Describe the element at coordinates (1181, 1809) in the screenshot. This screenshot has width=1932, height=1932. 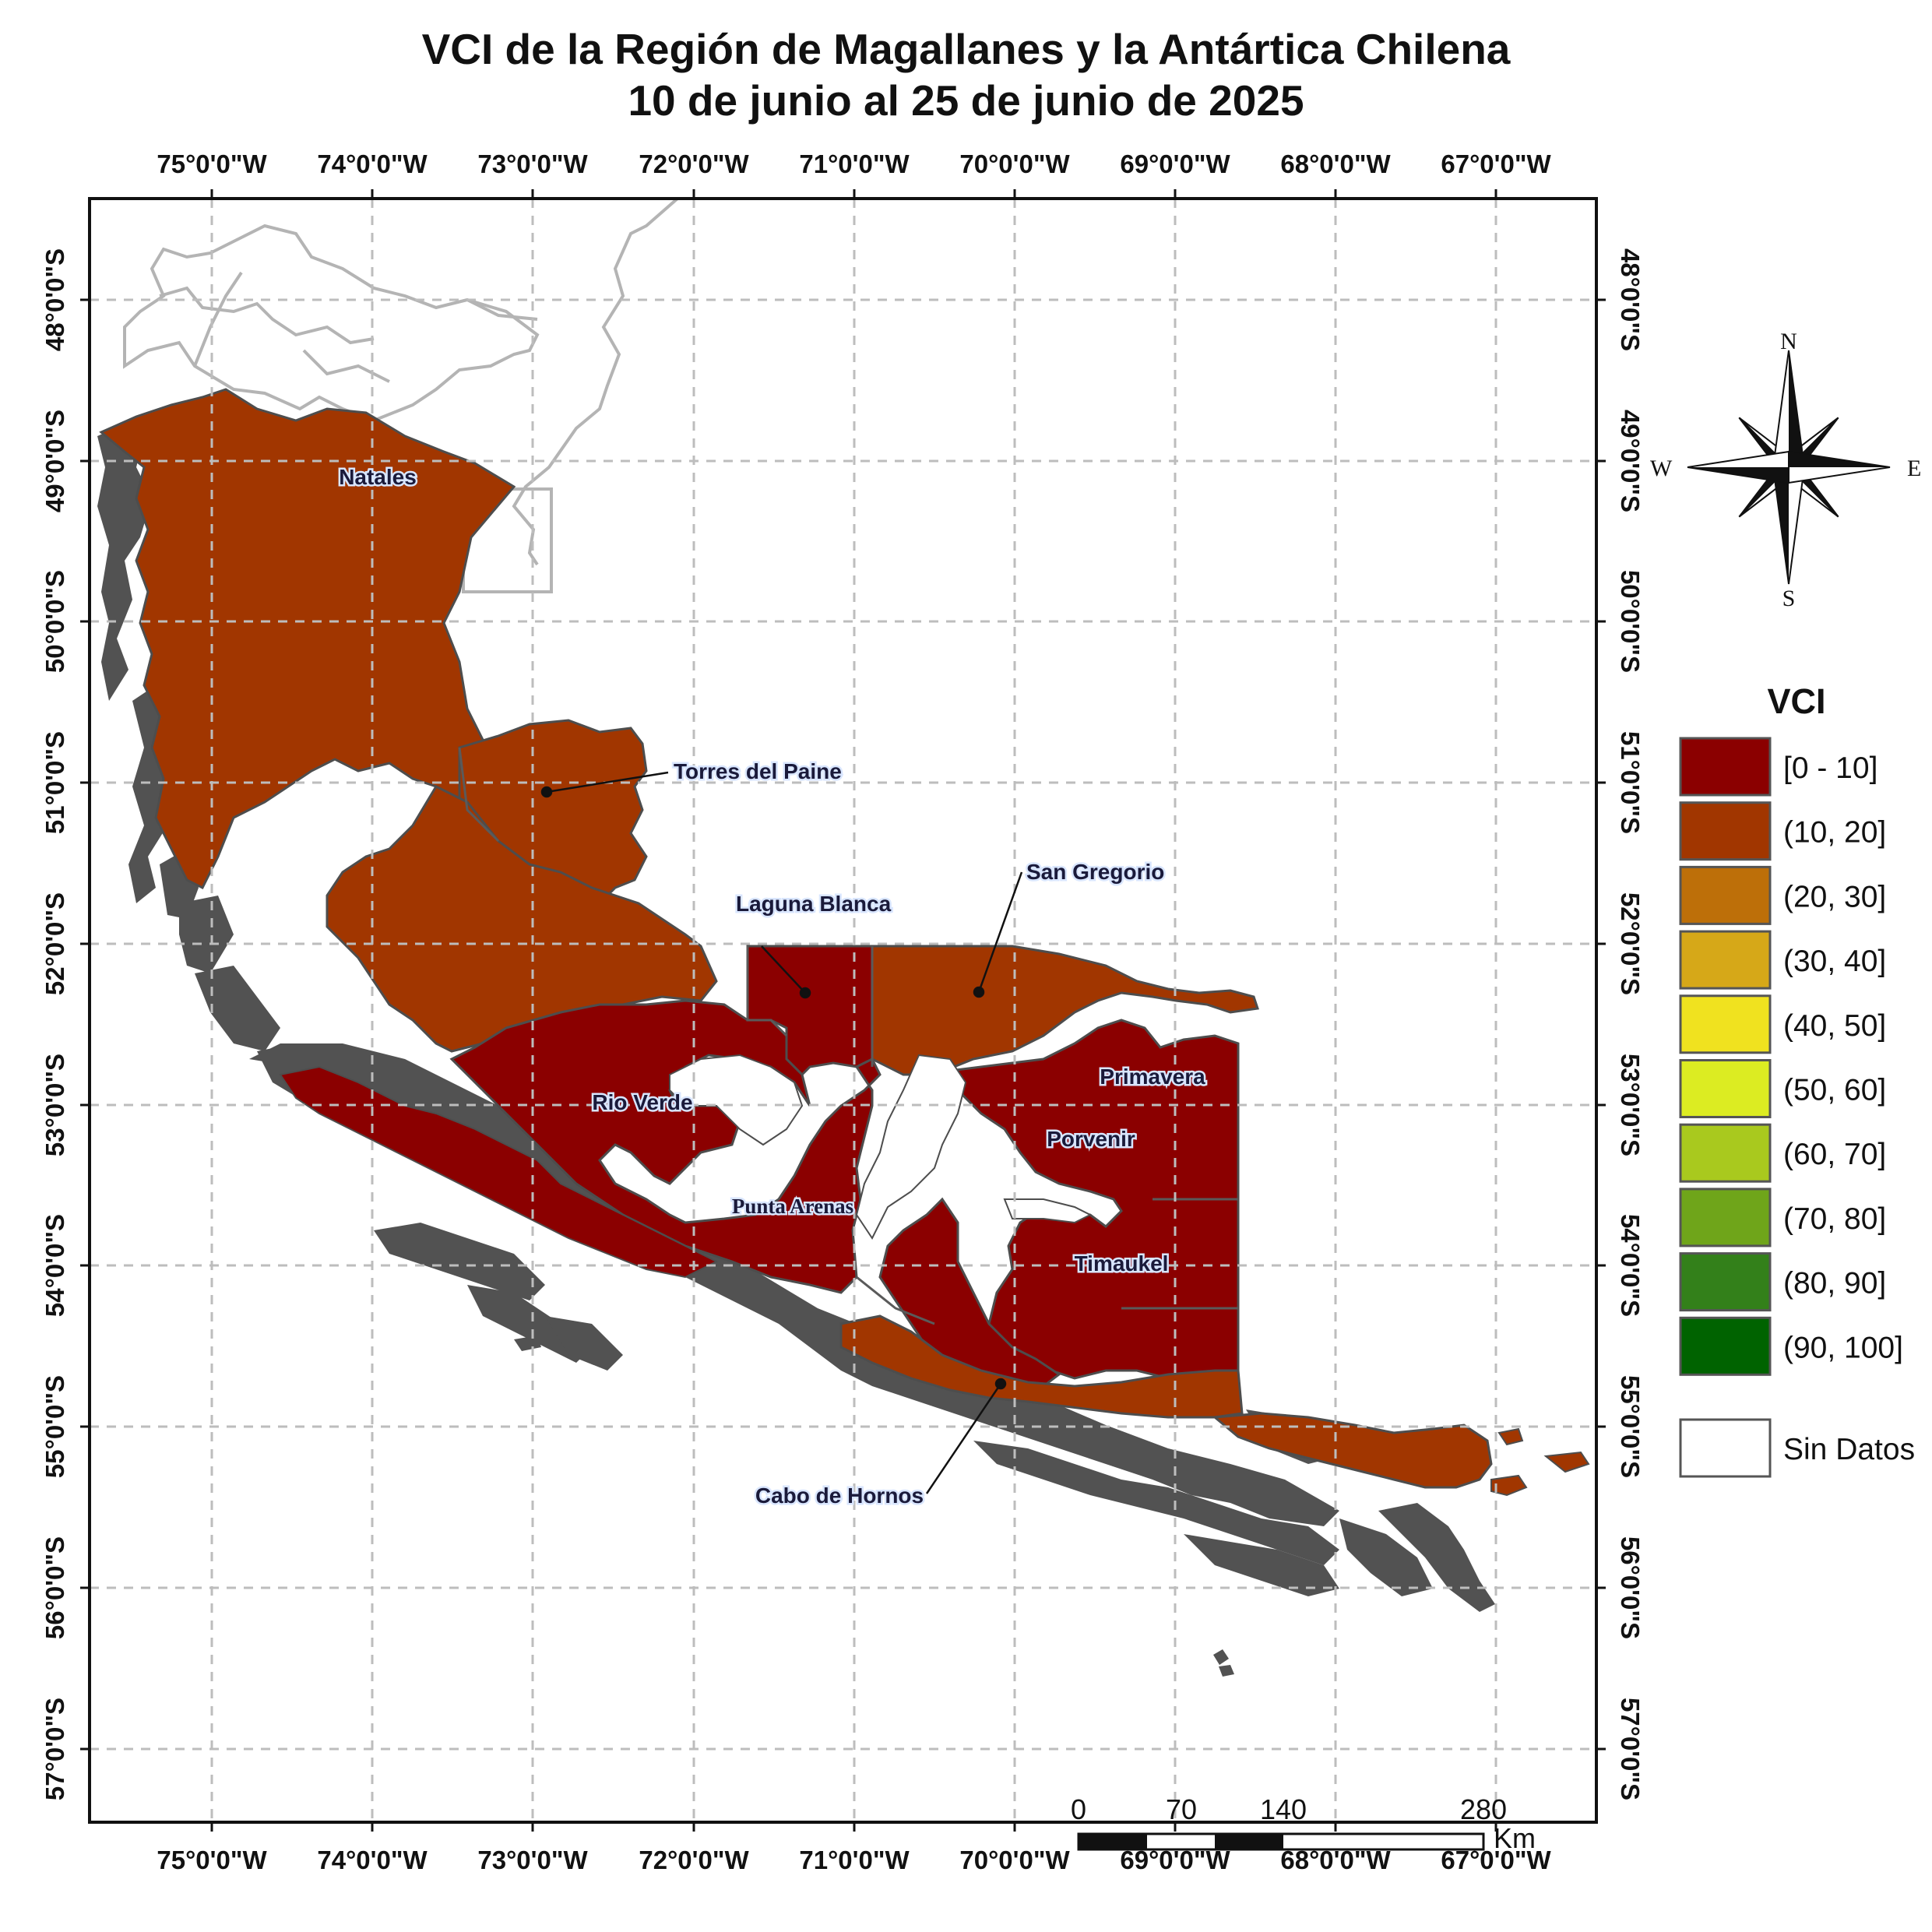
I see `scale-tick-70: 70` at that location.